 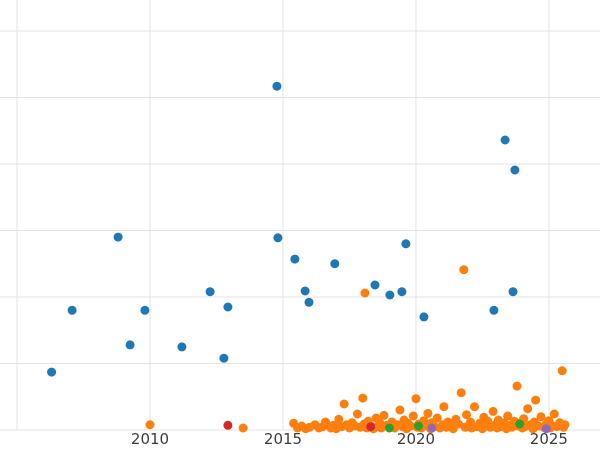 What do you see at coordinates (416, 439) in the screenshot?
I see `x-tick-label: 2020` at bounding box center [416, 439].